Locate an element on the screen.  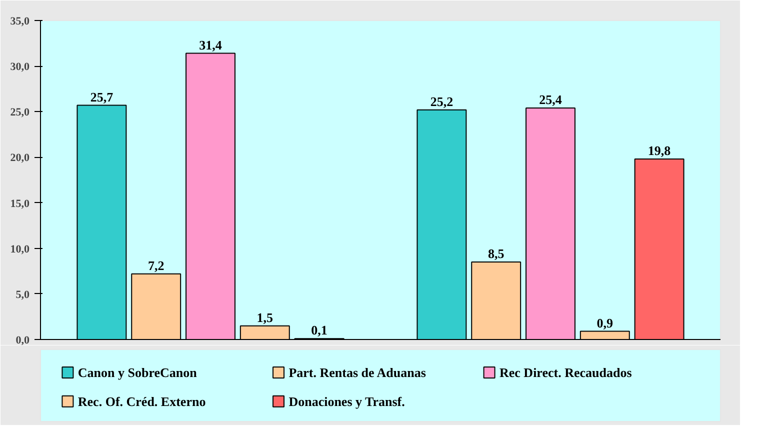
y-tick-label: 20,0 is located at coordinates (20, 158).